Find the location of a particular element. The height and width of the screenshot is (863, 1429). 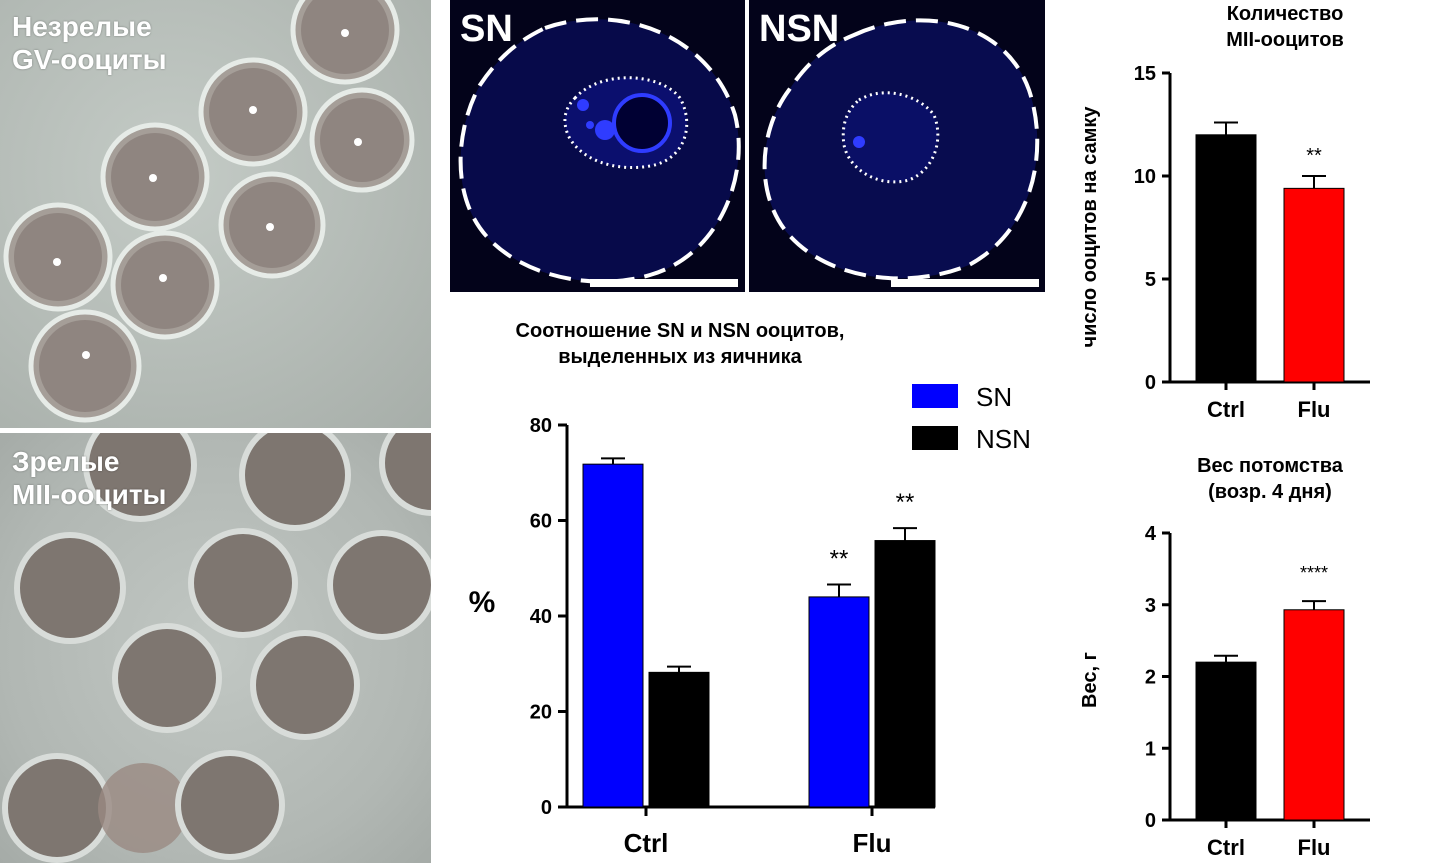

nsn-fluorescence-image: NSN is located at coordinates (897, 146).